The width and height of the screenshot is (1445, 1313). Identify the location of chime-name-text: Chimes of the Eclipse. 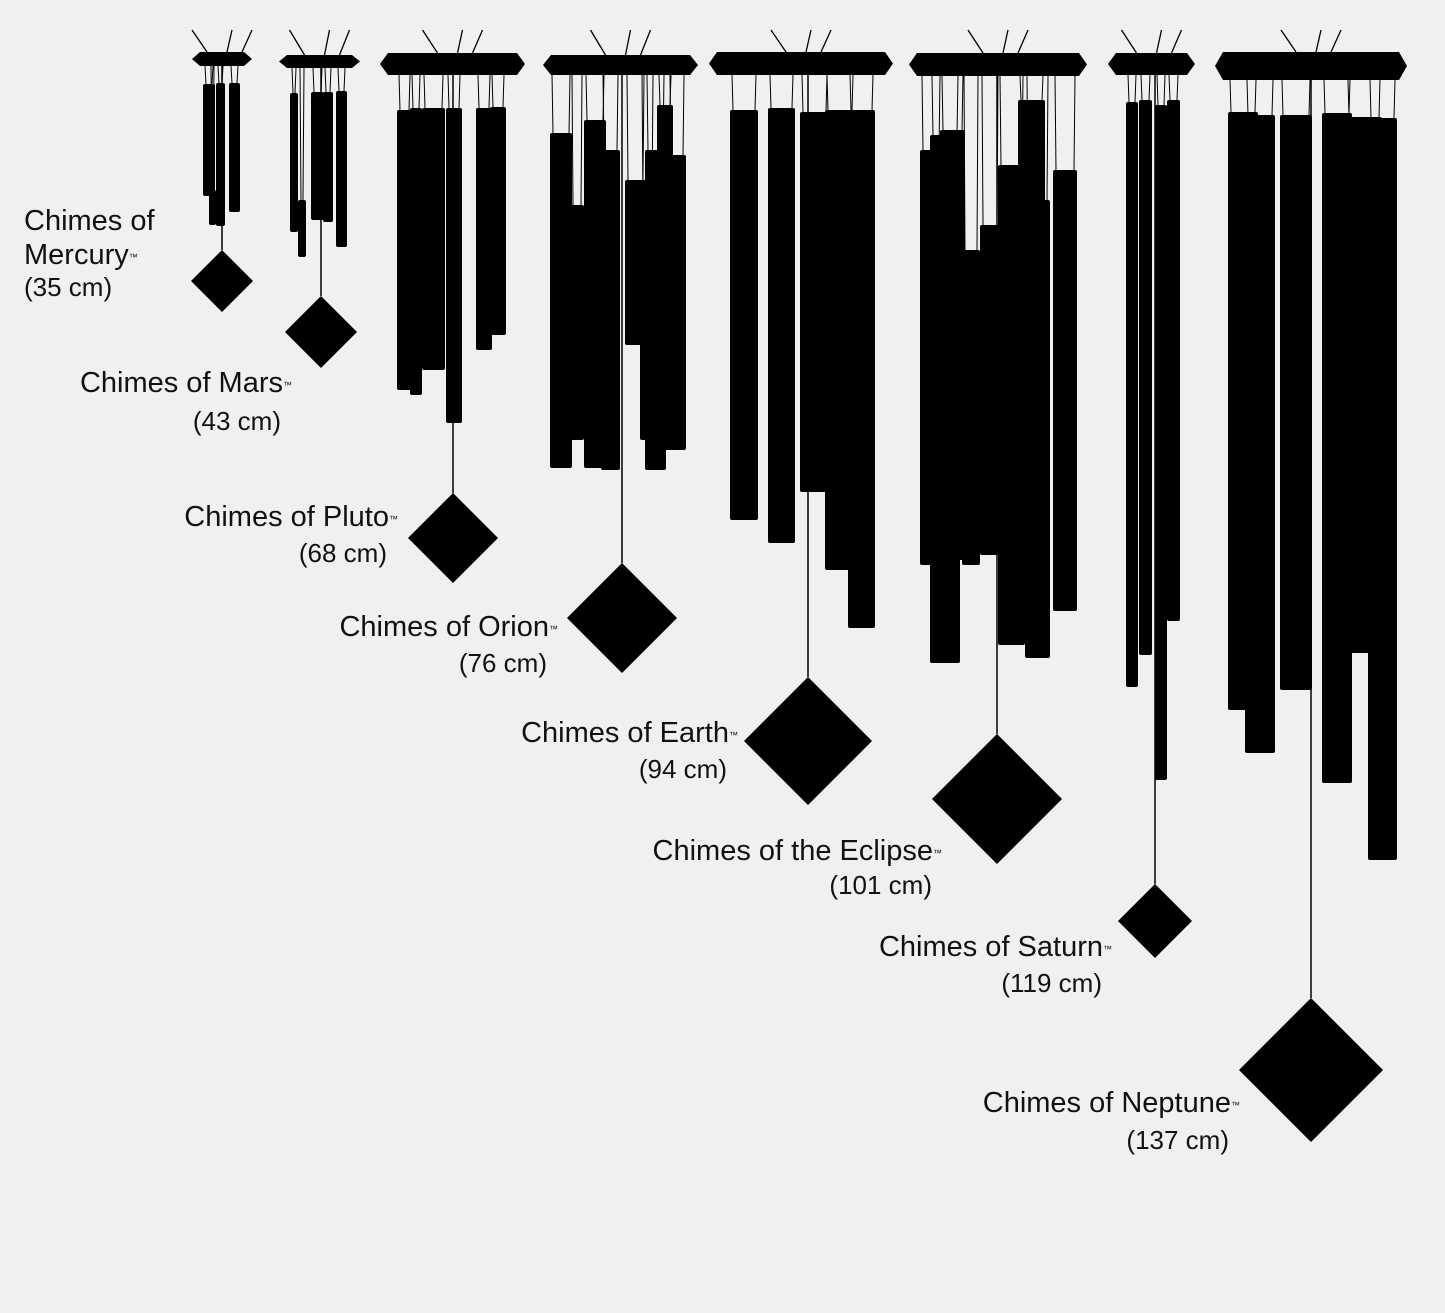
(792, 851).